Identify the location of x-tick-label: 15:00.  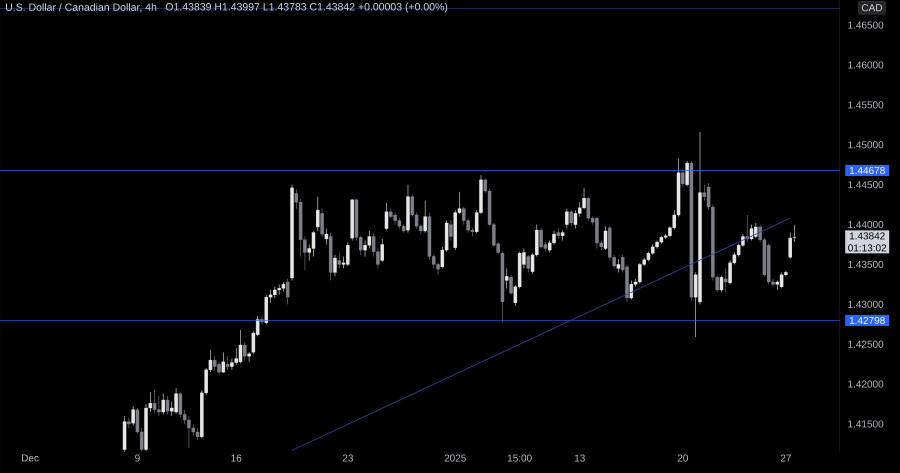
(520, 458).